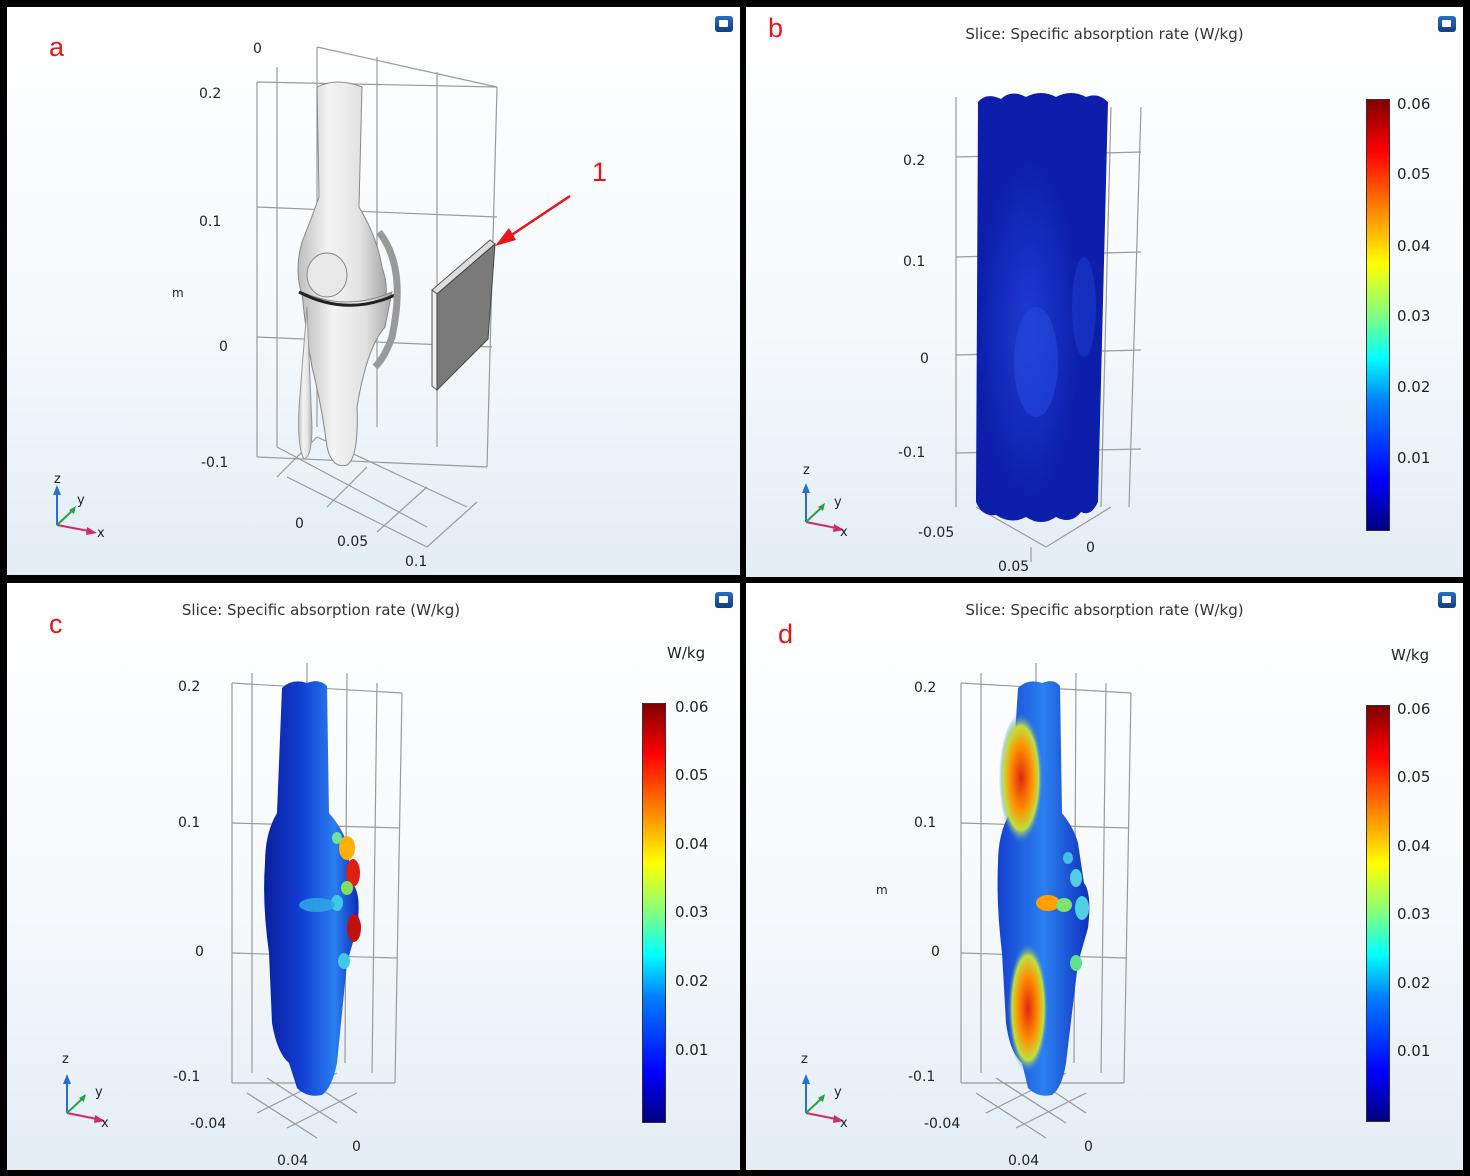 Image resolution: width=1470 pixels, height=1176 pixels. I want to click on x-tick: 0.05, so click(1014, 567).